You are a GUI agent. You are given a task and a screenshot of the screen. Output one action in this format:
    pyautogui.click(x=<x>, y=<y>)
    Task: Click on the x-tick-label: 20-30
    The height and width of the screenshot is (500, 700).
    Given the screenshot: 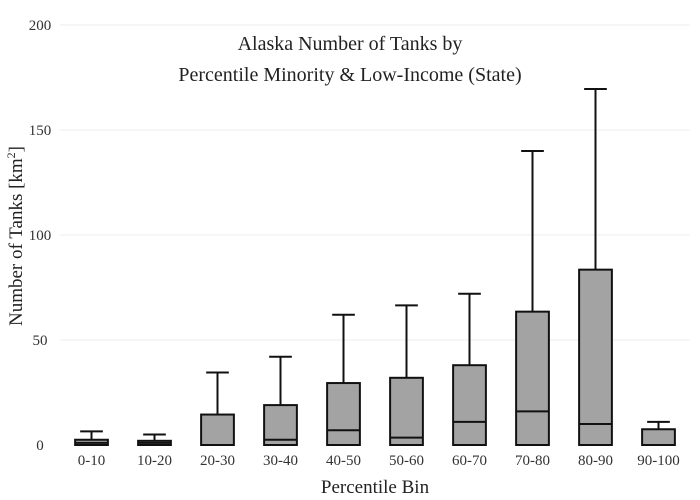 What is the action you would take?
    pyautogui.click(x=217, y=461)
    